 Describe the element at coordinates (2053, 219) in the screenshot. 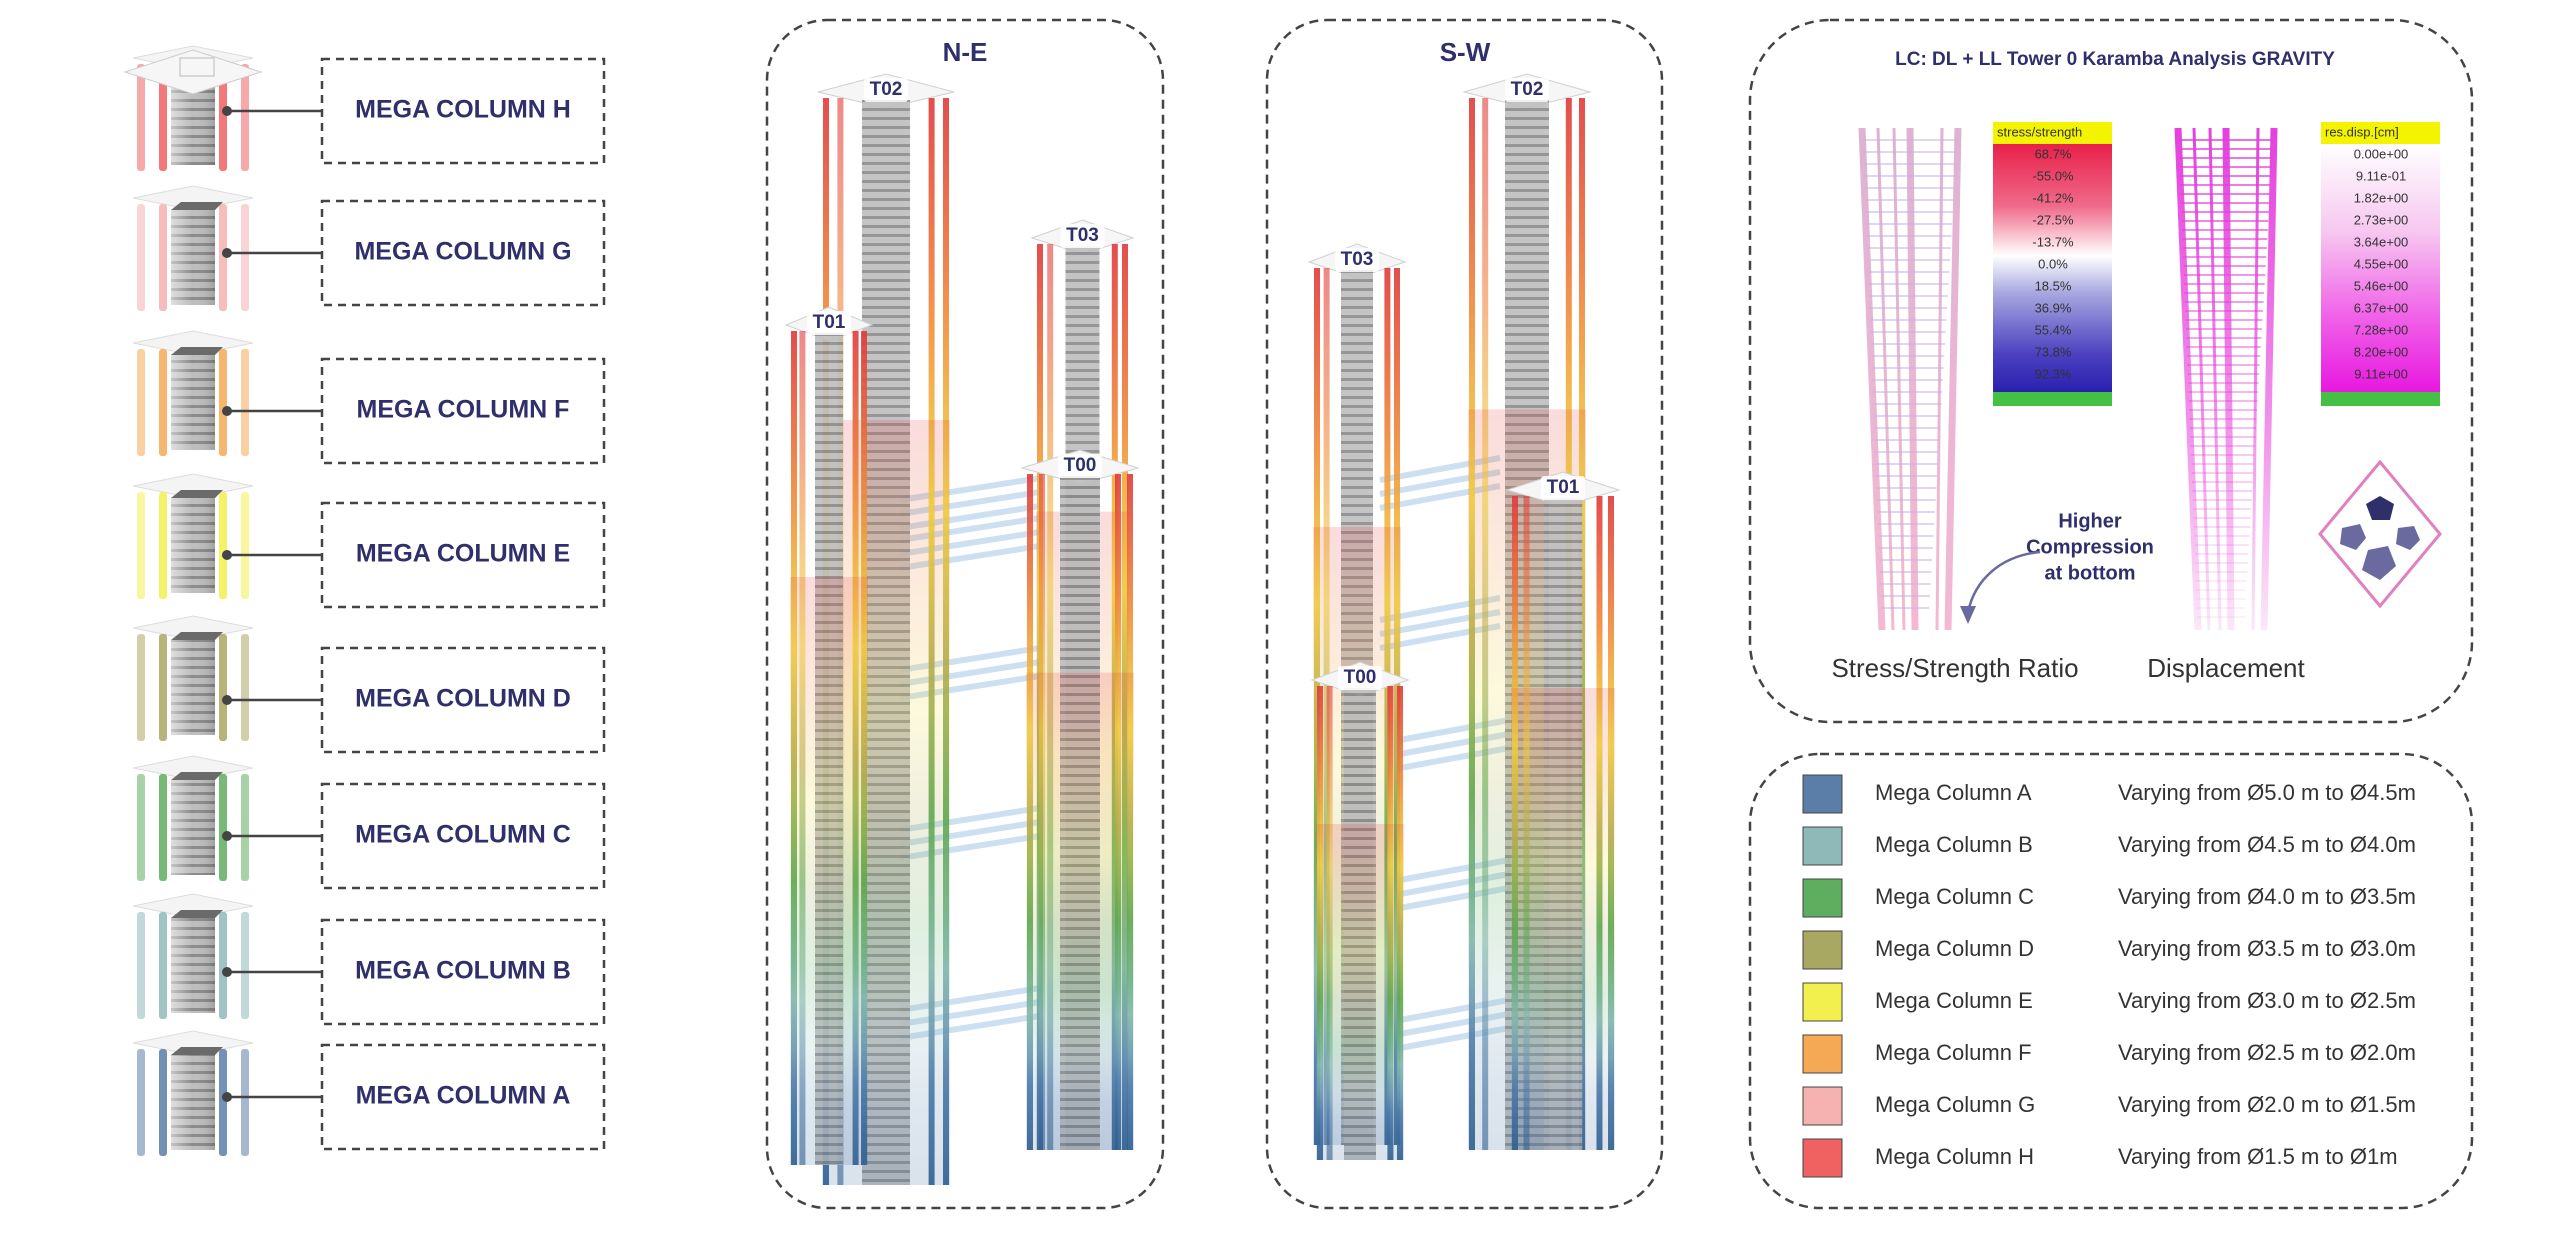

I see `scale-value: -27.5%` at that location.